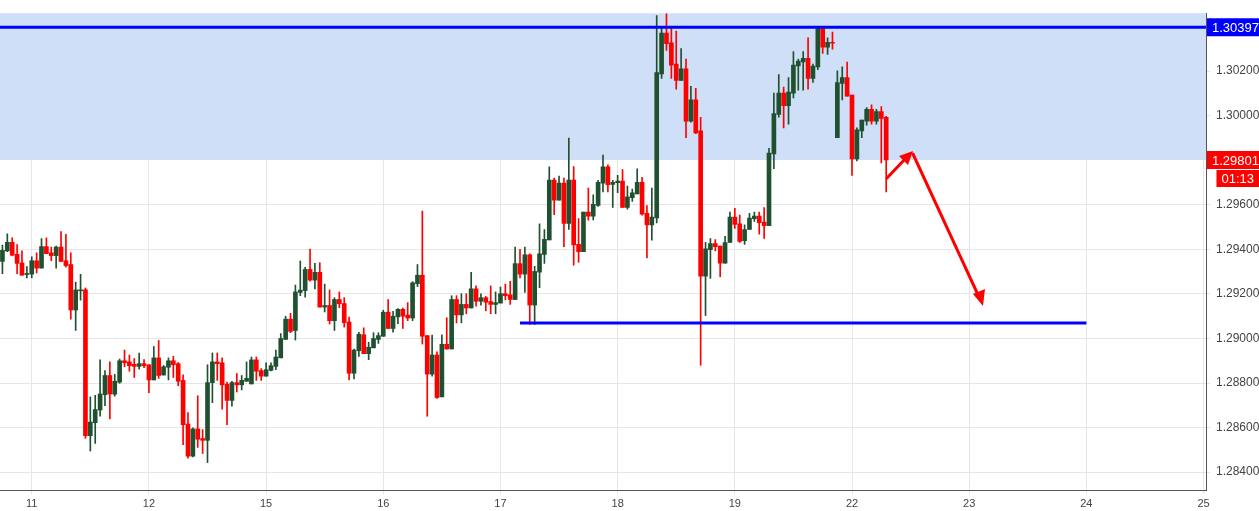  I want to click on y-tick-label: 1.28800, so click(1237, 382).